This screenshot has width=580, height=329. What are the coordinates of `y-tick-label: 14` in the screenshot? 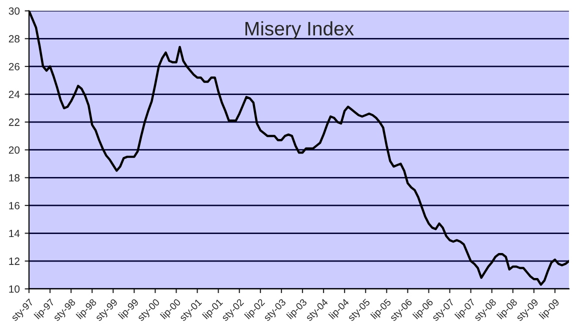 It's located at (14, 234).